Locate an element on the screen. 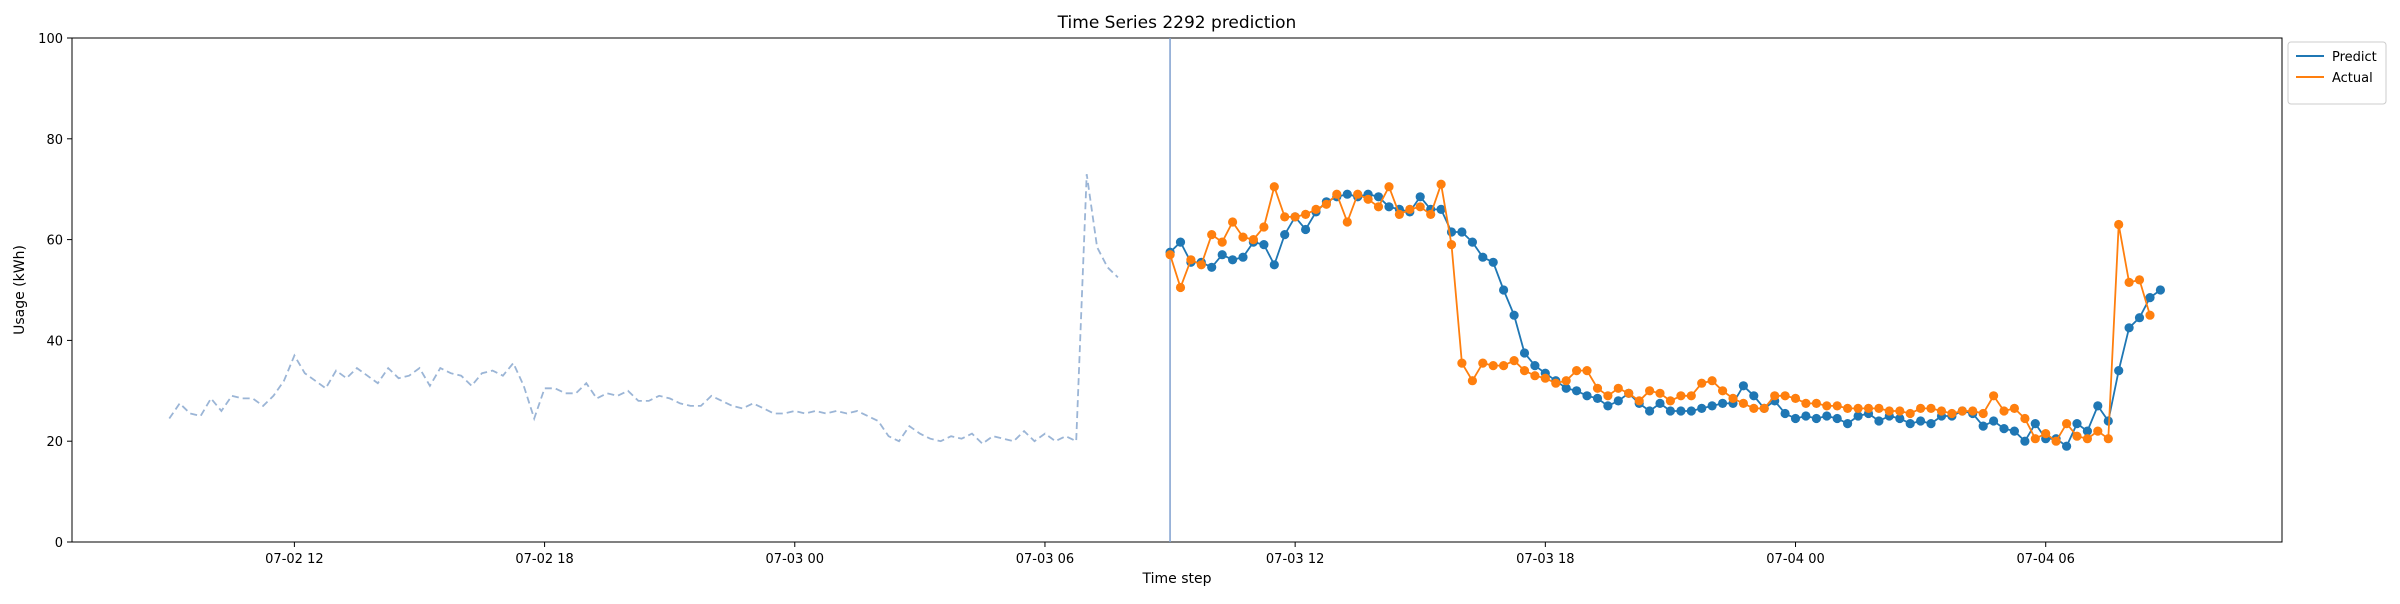 This screenshot has width=2400, height=604. x-tick-label: 07-02 18 is located at coordinates (544, 559).